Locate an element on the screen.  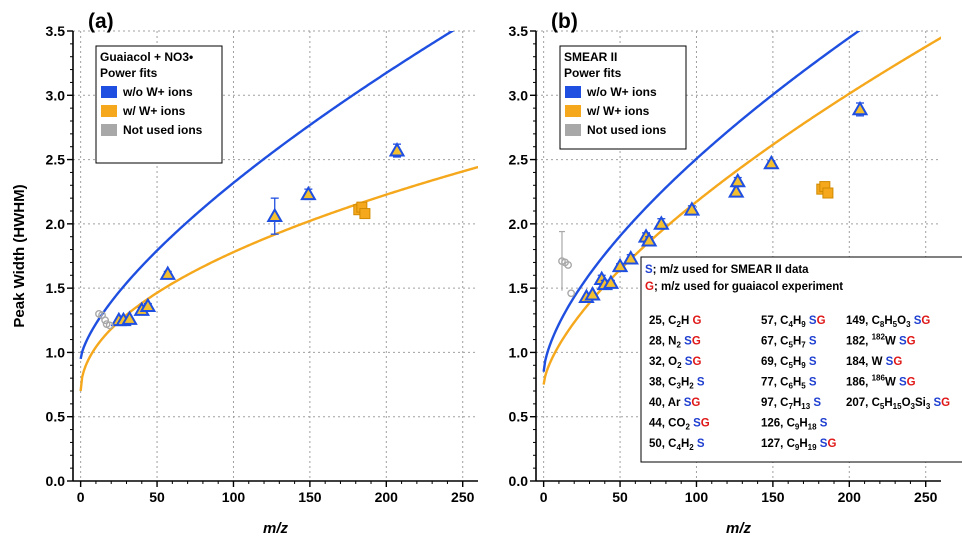
panel-label: (b) is located at coordinates (564, 21).